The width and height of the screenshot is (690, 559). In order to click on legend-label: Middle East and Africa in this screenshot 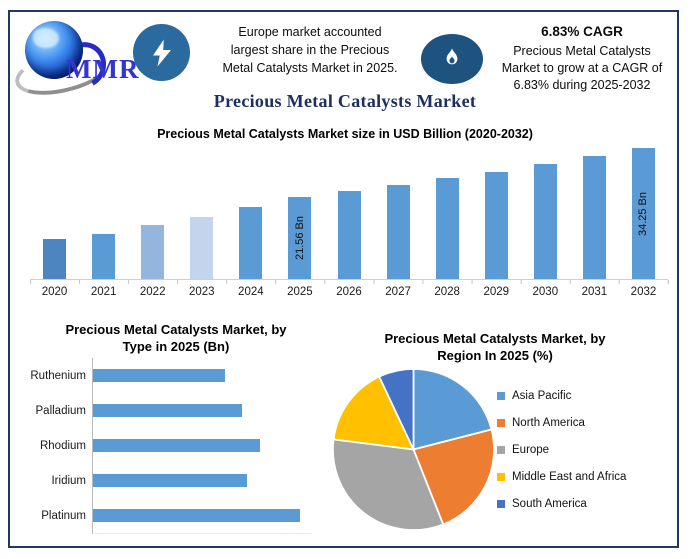, I will do `click(569, 476)`.